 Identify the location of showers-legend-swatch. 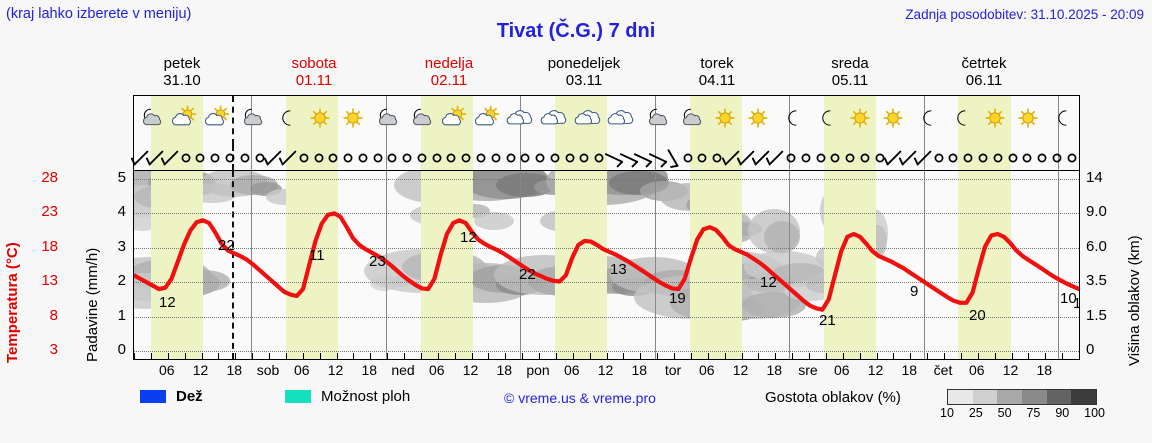
(298, 396).